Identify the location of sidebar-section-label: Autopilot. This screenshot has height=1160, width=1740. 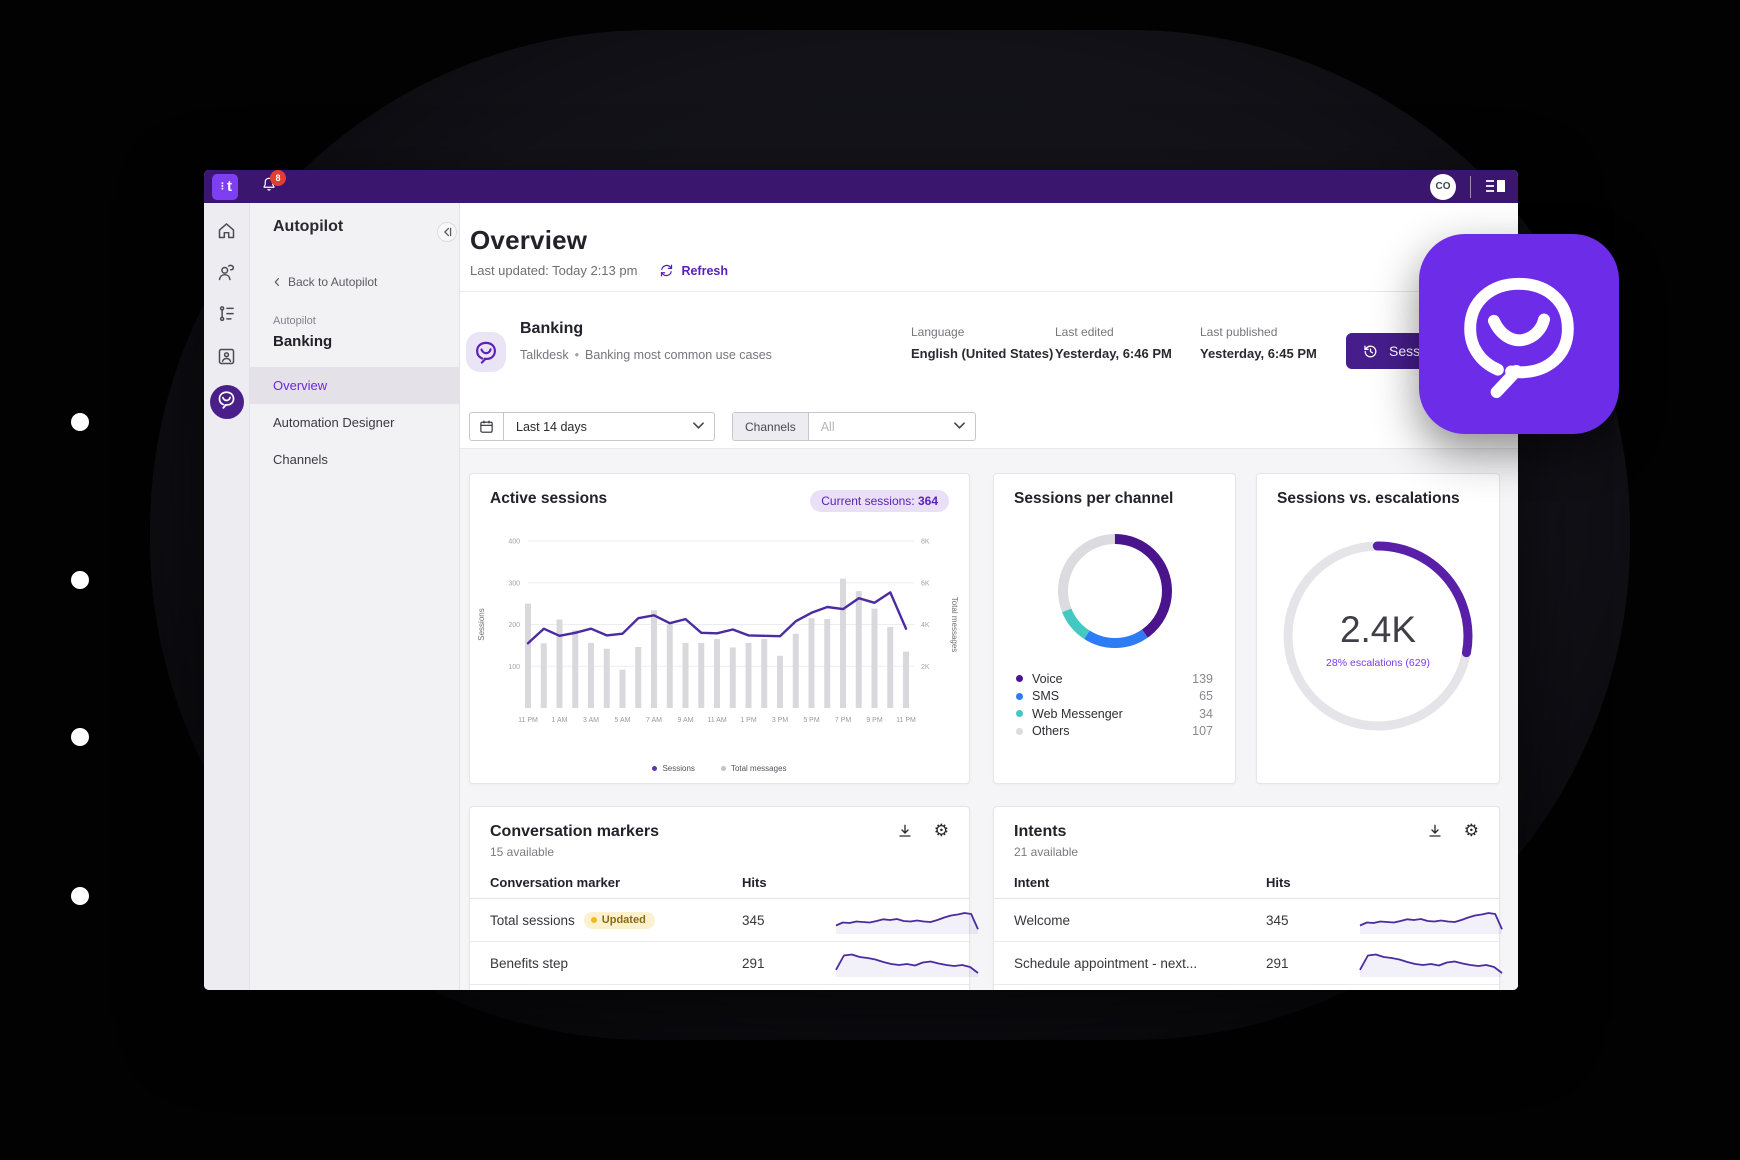
(294, 321).